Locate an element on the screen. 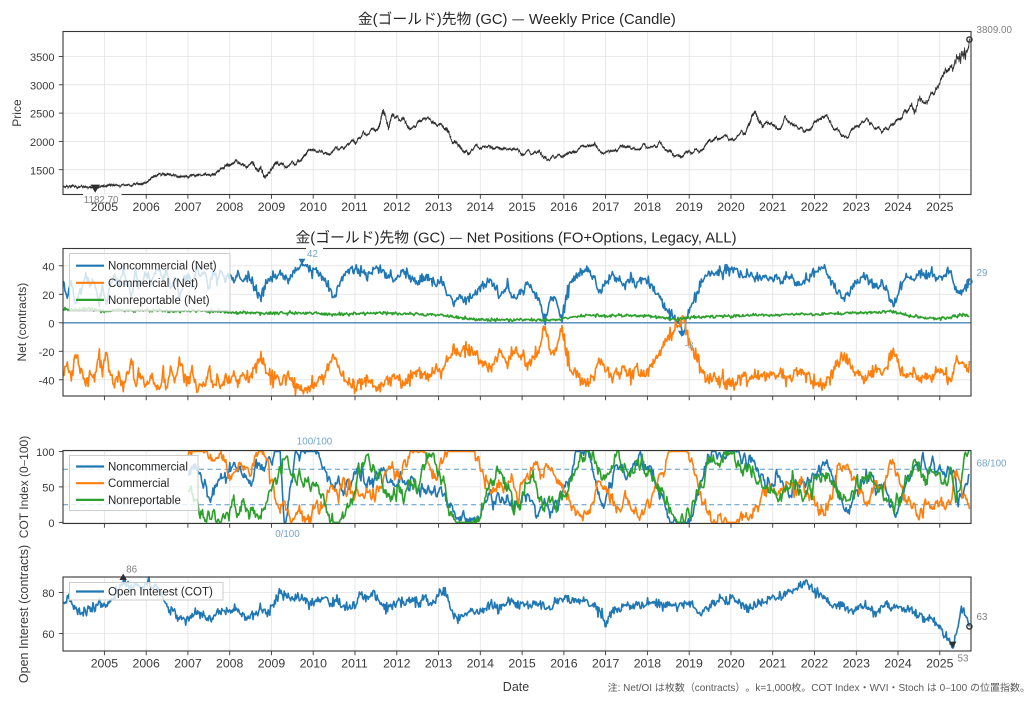 This screenshot has width=1024, height=704. svg-text: 3000 is located at coordinates (42, 86).